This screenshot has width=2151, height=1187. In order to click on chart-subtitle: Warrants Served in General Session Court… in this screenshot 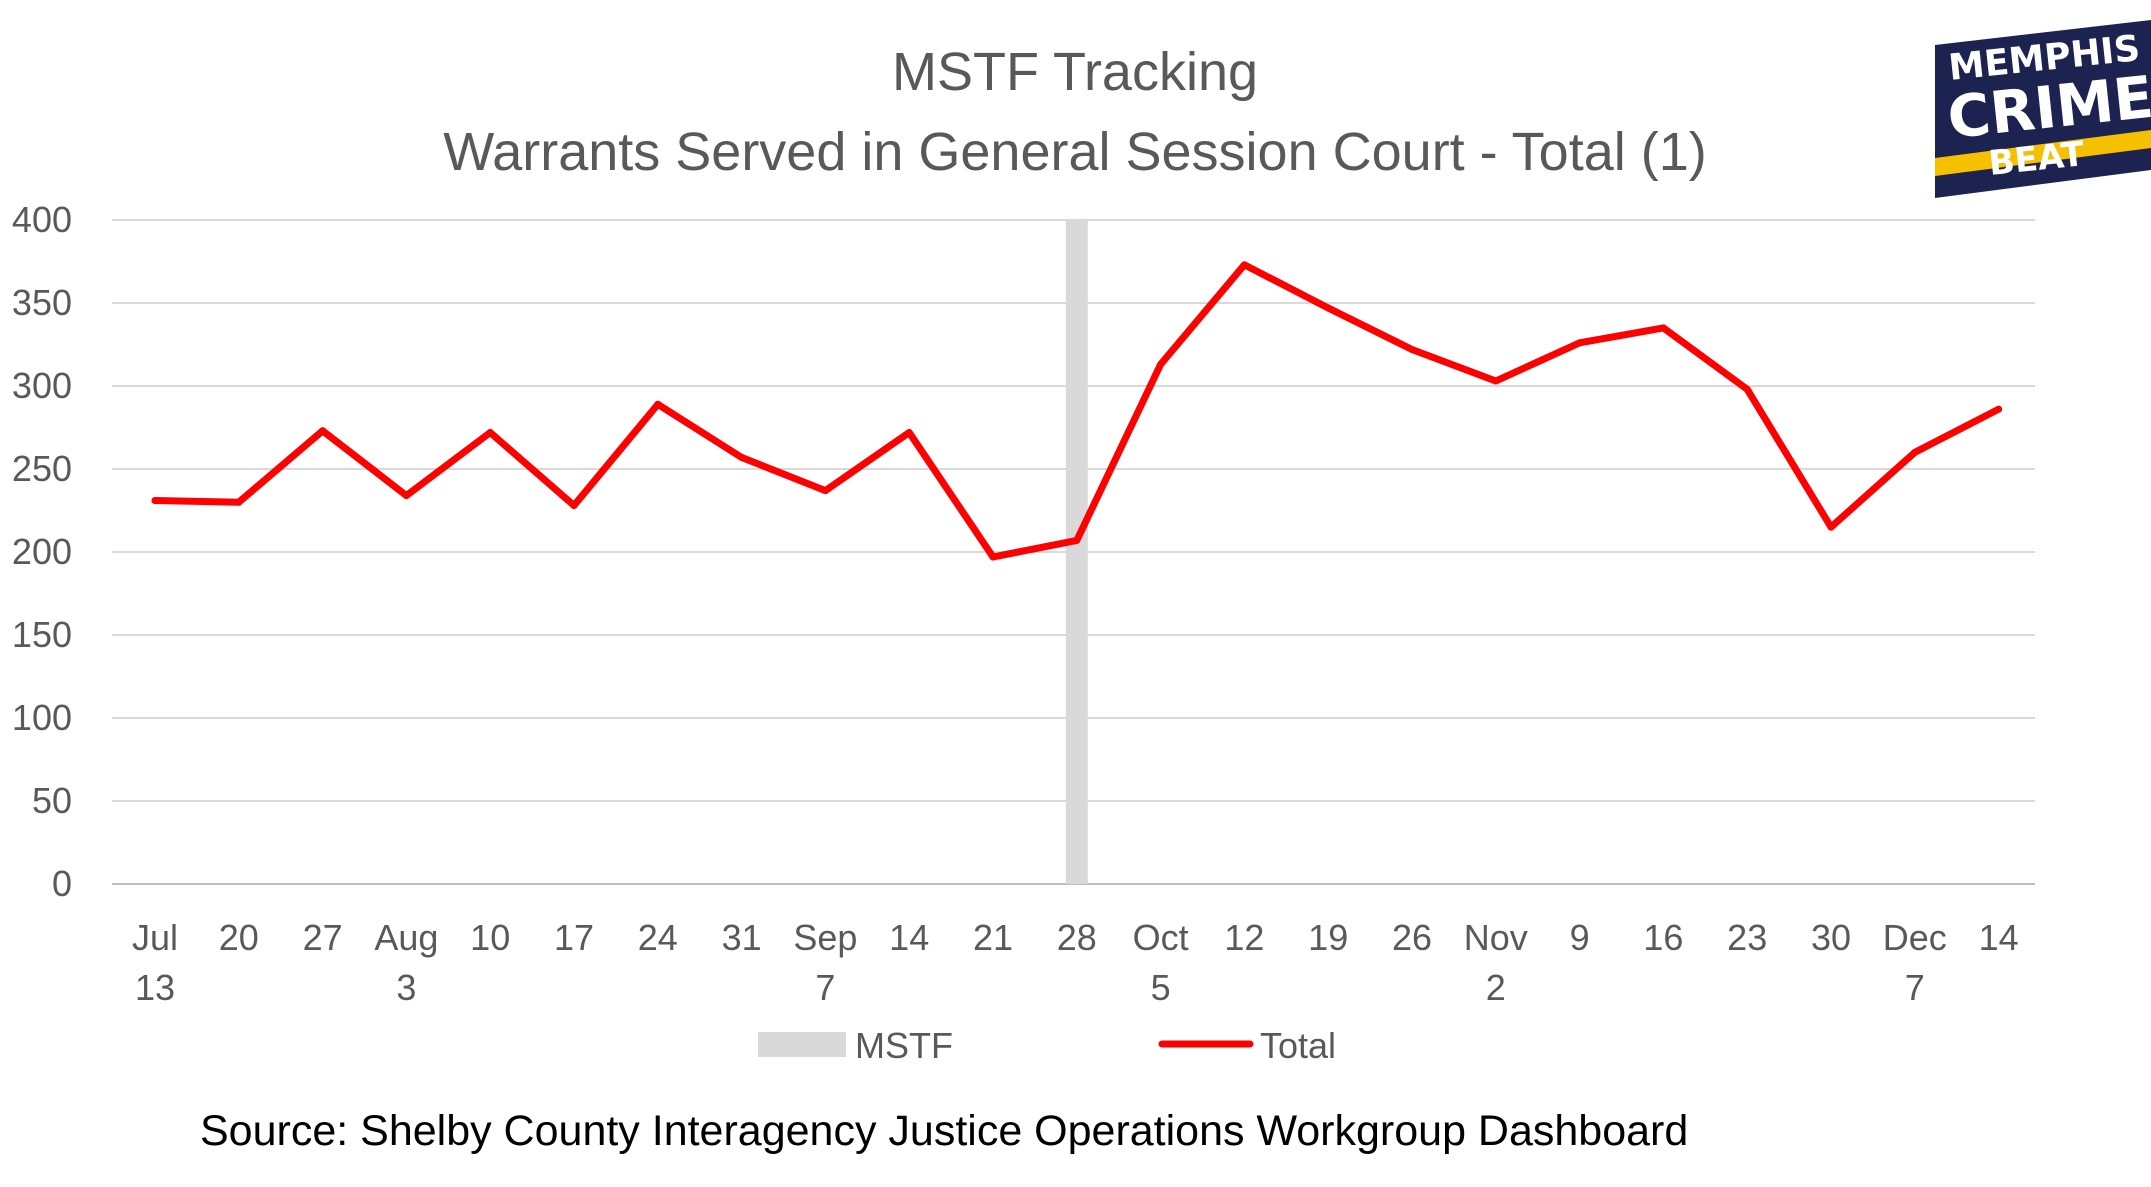, I will do `click(1075, 152)`.